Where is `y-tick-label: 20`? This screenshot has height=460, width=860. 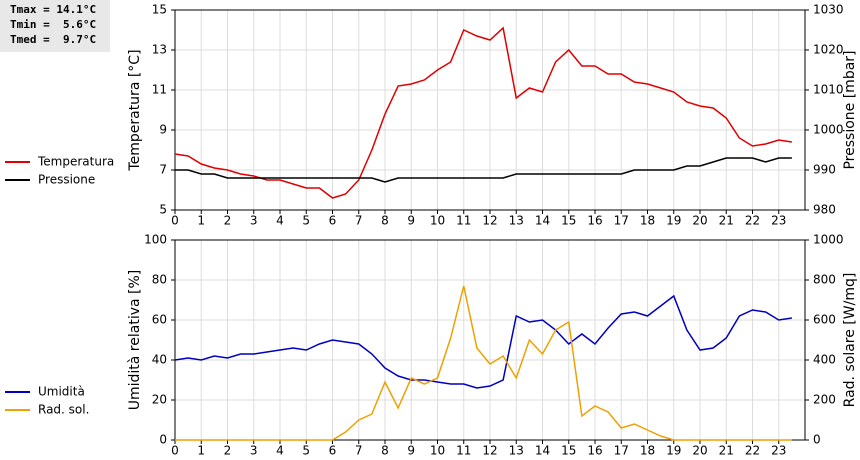 y-tick-label: 20 is located at coordinates (159, 400).